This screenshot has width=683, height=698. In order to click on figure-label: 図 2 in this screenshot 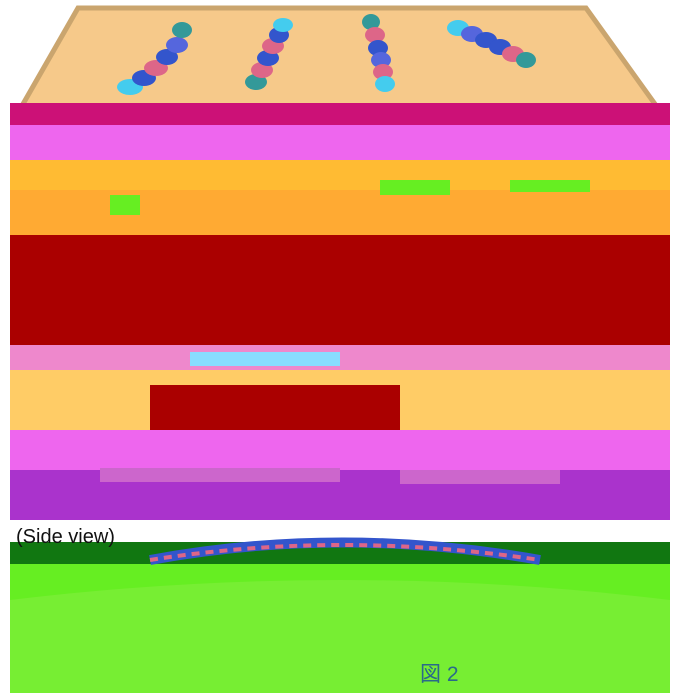, I will do `click(439, 674)`.